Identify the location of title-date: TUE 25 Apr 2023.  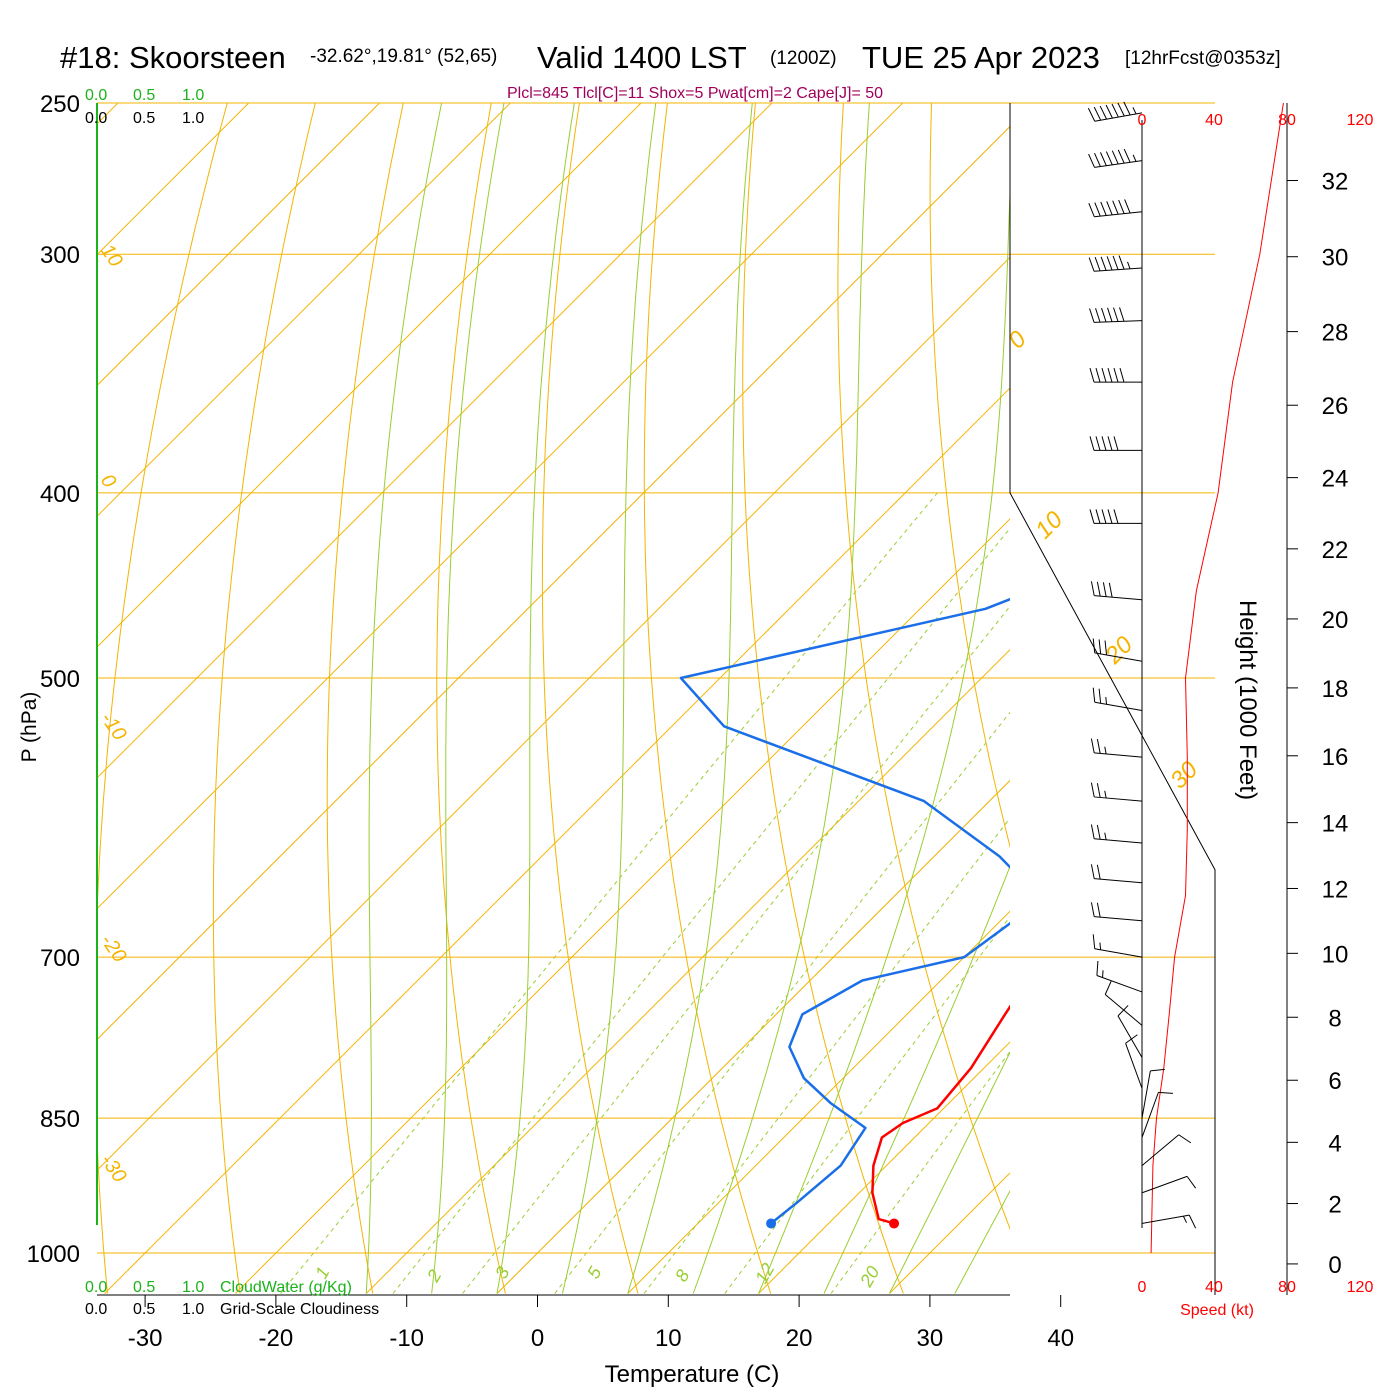
(981, 57).